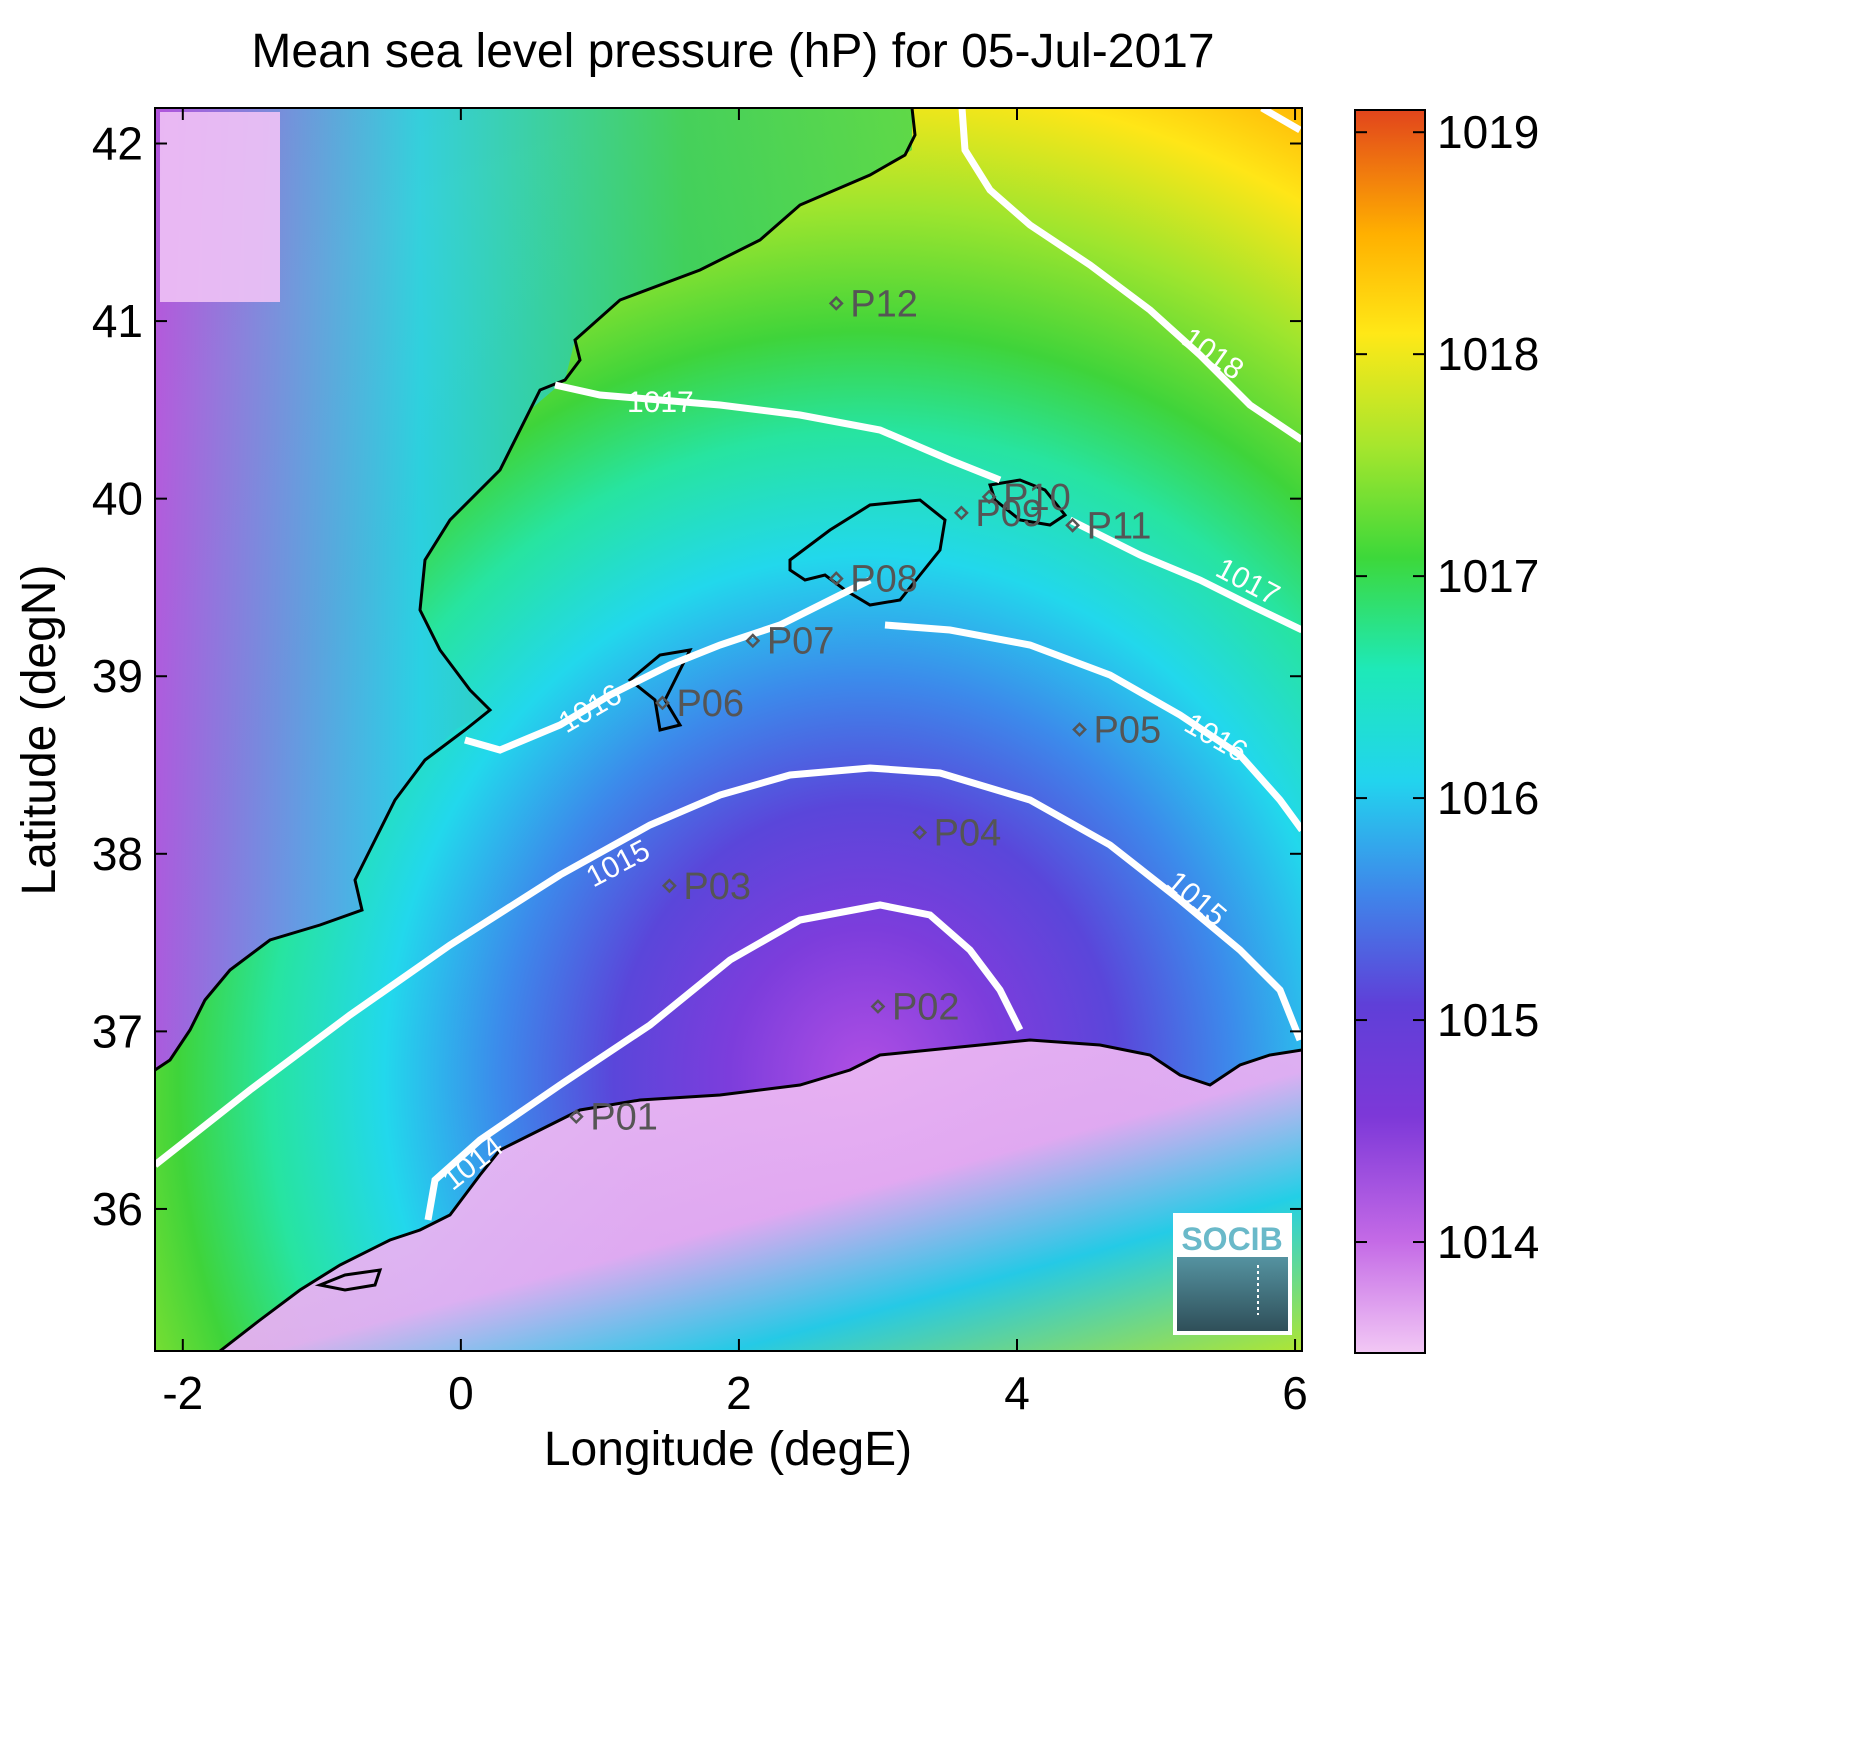 Image resolution: width=1854 pixels, height=1758 pixels. I want to click on station-p02: P02, so click(915, 1008).